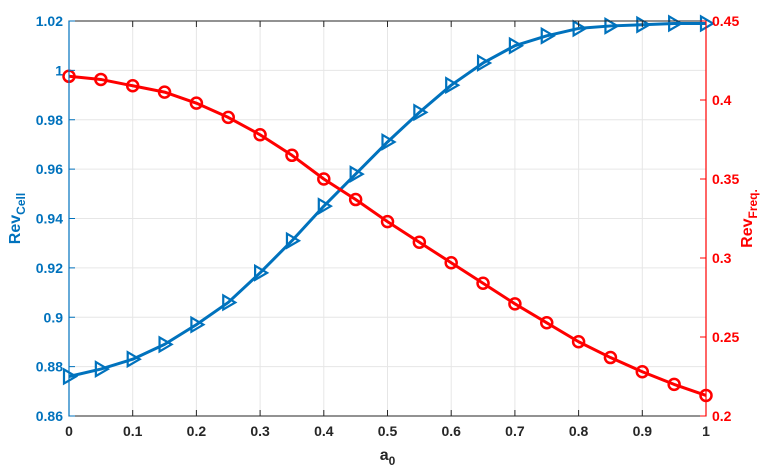 The width and height of the screenshot is (772, 469). Describe the element at coordinates (59, 70) in the screenshot. I see `y-left-tick-label: 1` at that location.